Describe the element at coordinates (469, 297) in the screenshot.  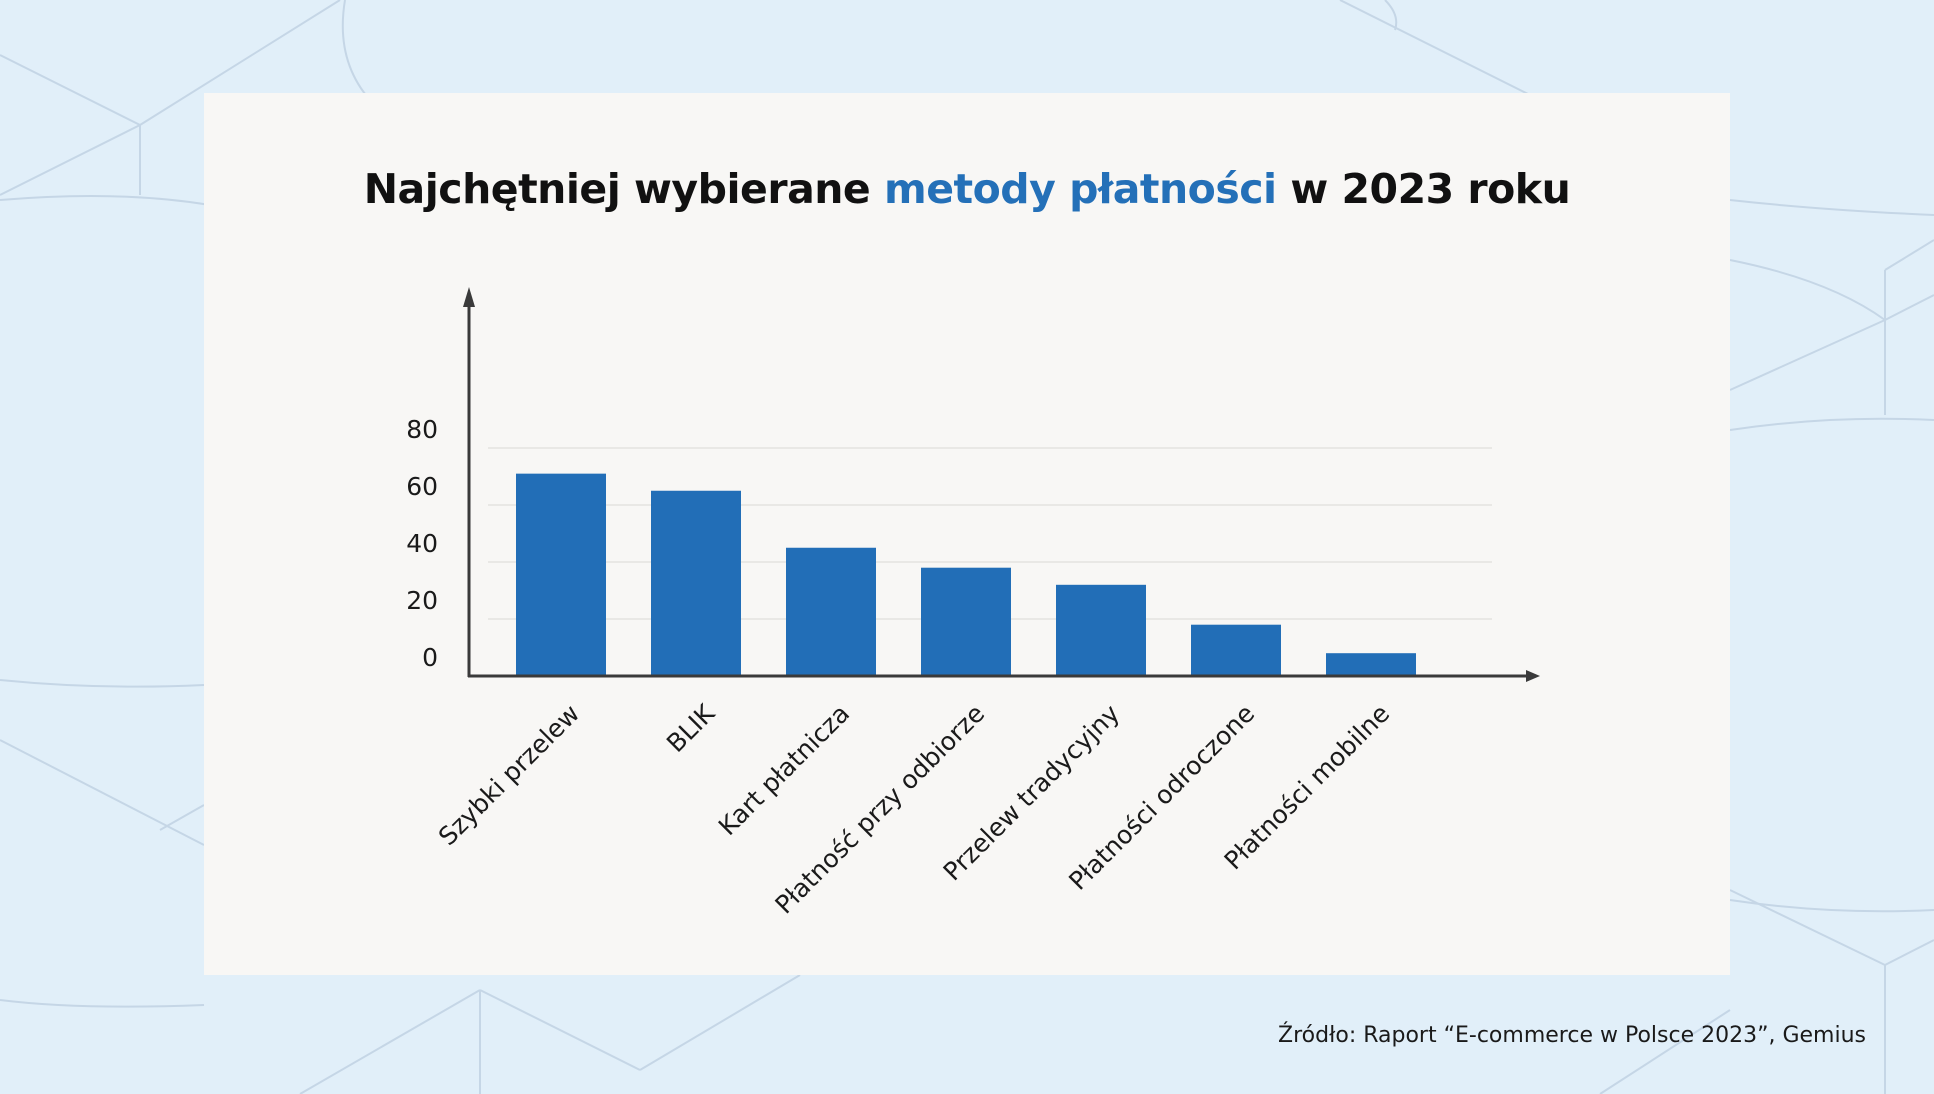
I see `y-axis-arrow-icon` at that location.